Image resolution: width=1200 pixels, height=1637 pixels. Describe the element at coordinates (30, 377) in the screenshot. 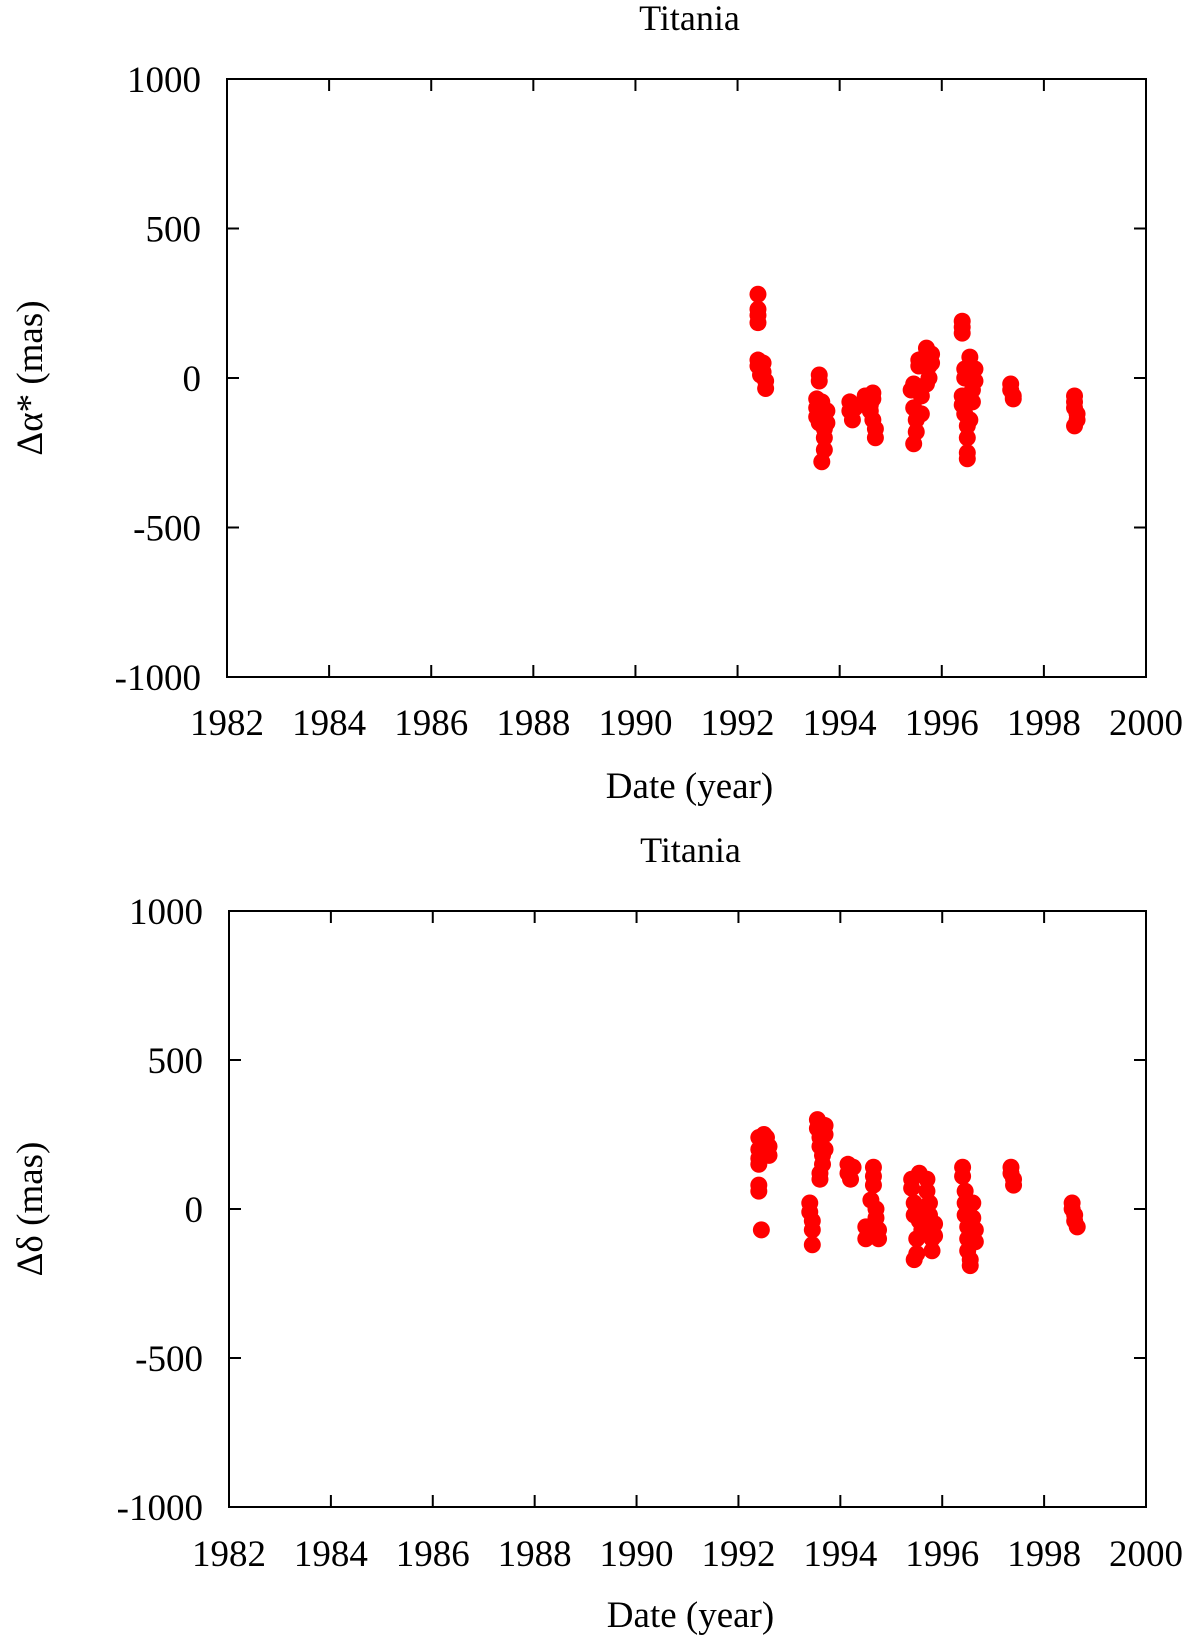

I see `y-axis-label: Δα* (mas)` at that location.